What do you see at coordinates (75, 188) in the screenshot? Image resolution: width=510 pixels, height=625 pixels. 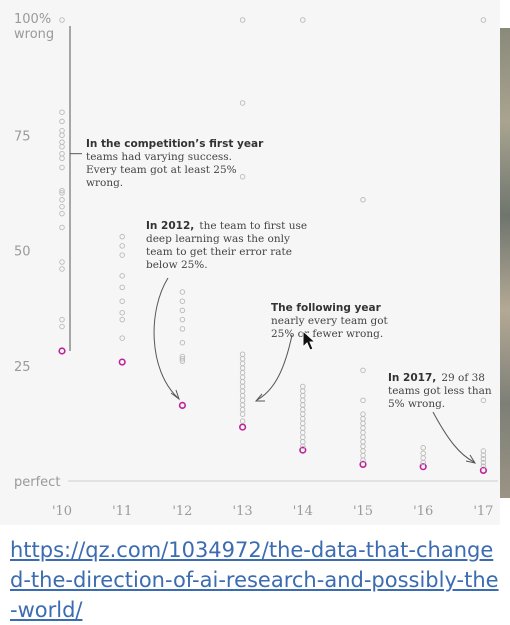 I see `first-year-range` at bounding box center [75, 188].